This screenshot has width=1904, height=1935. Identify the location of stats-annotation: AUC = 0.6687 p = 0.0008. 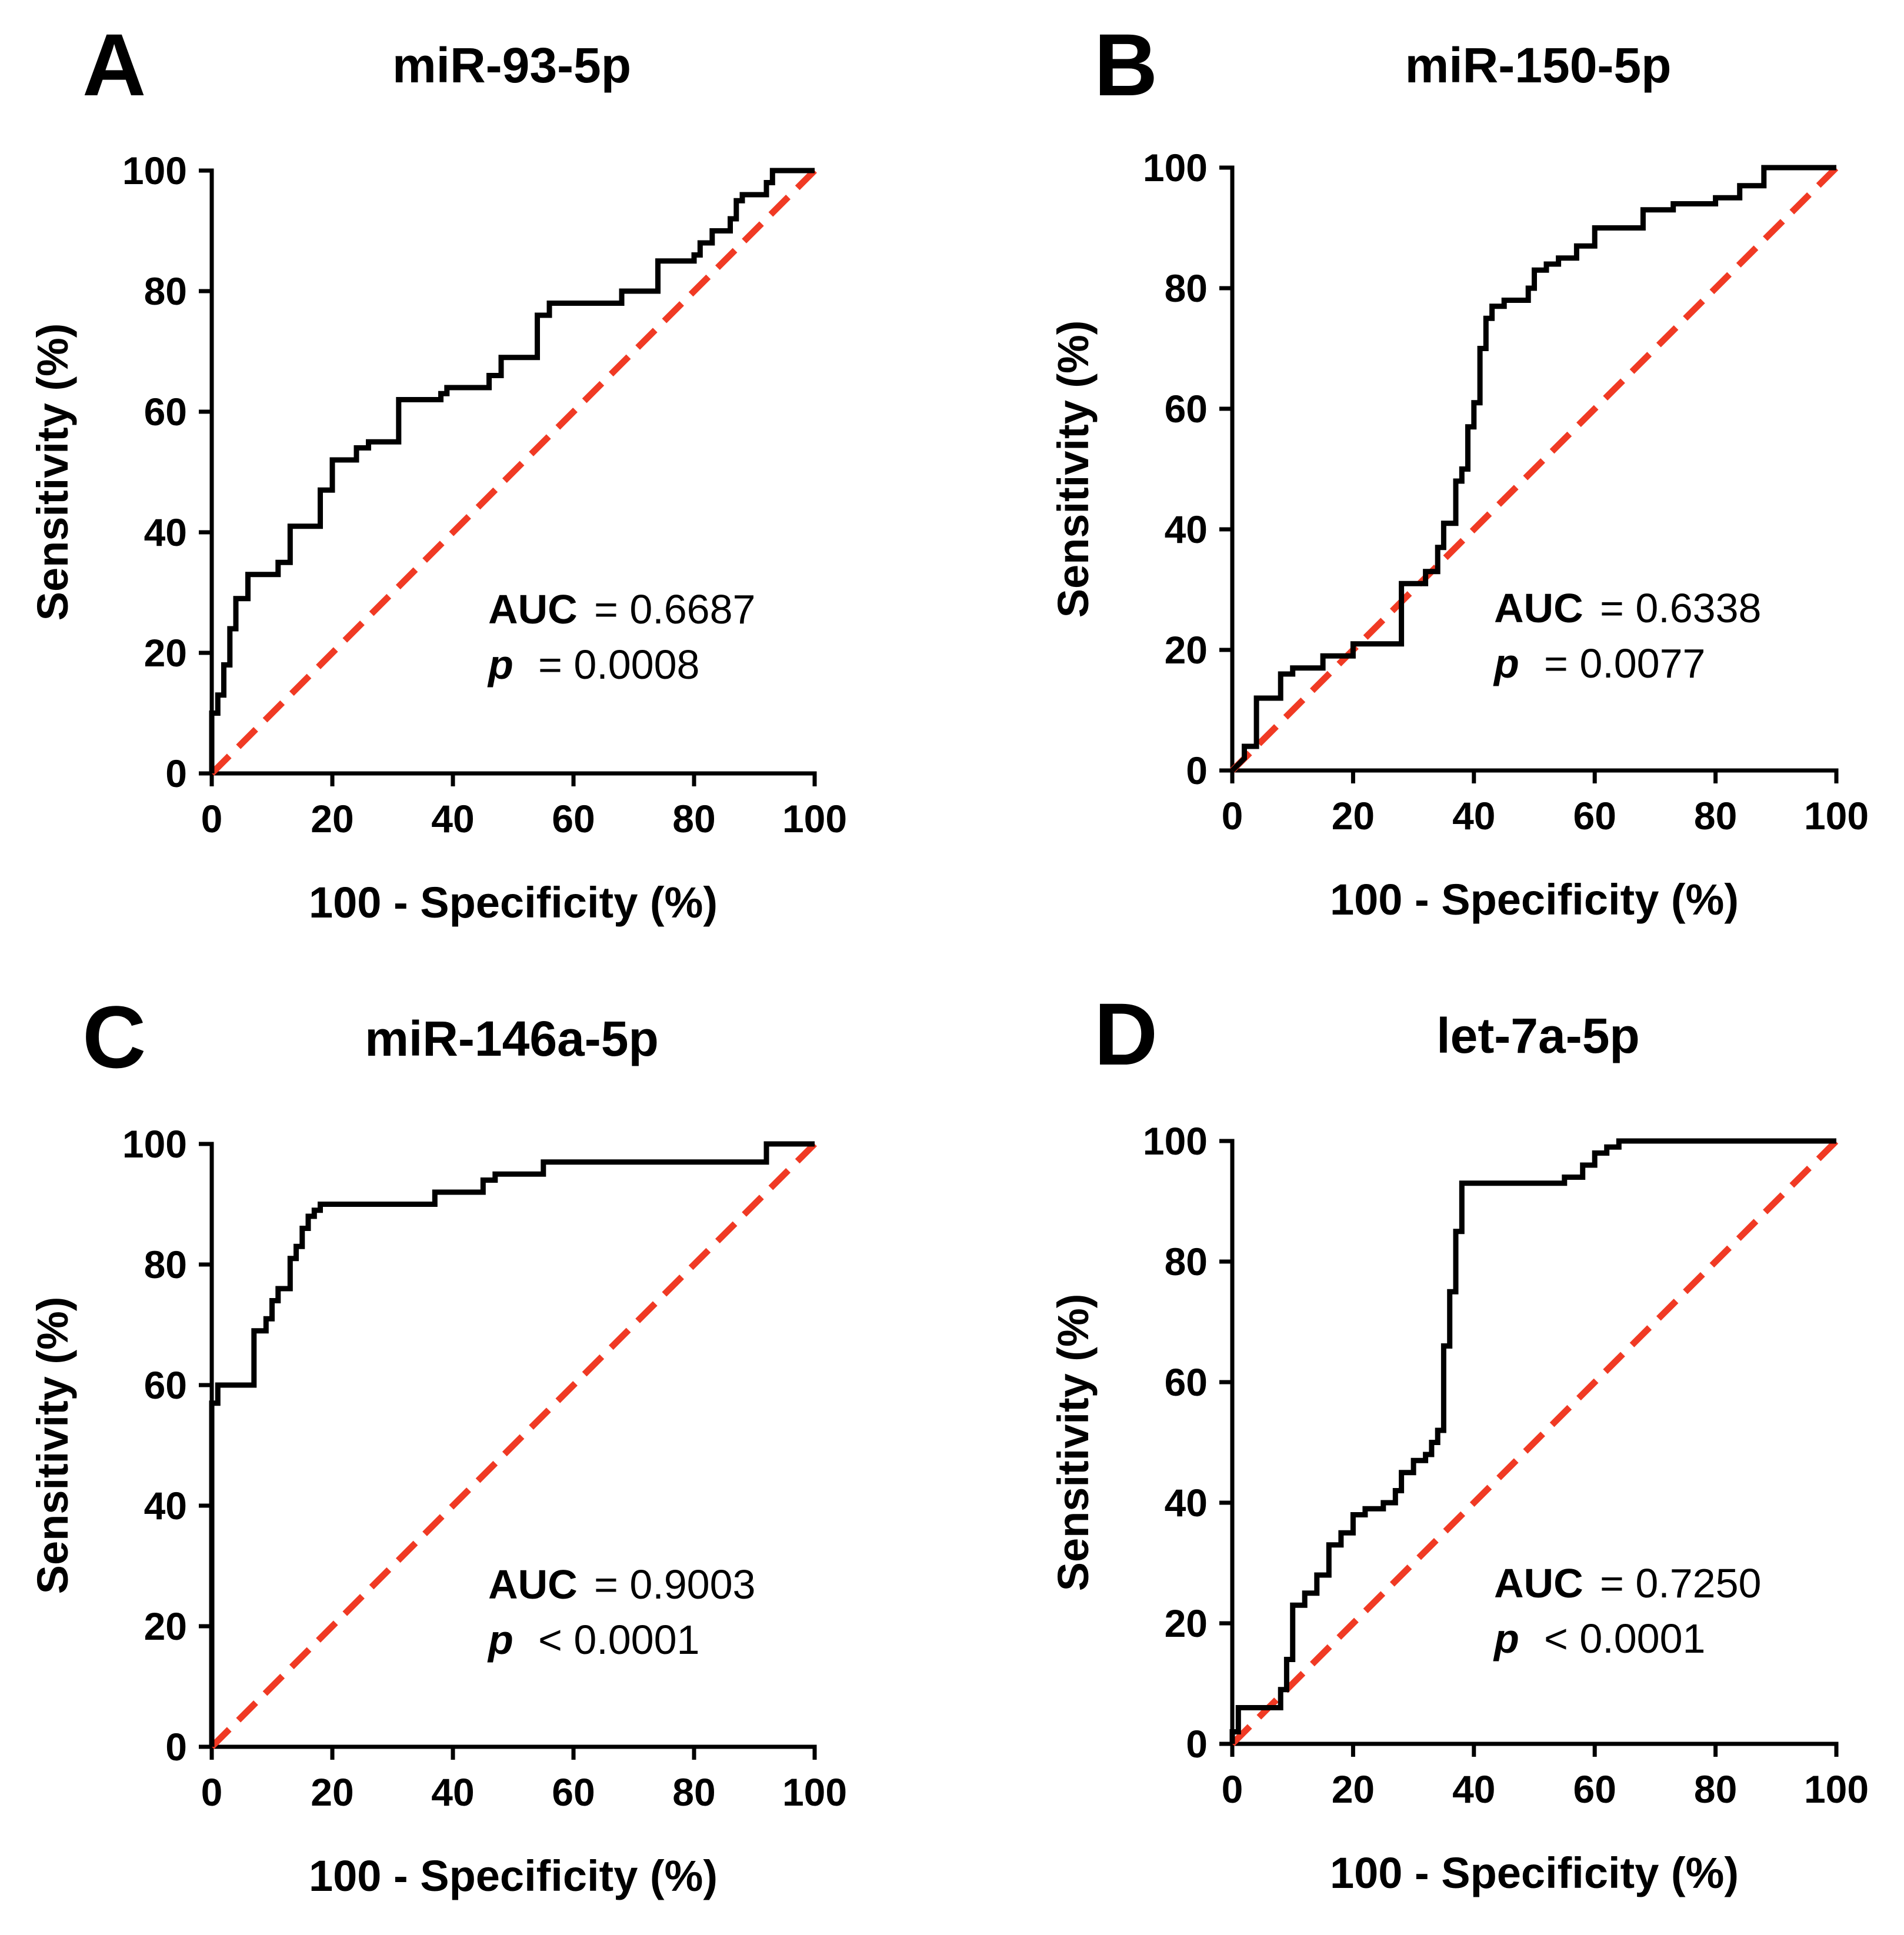
(621, 637).